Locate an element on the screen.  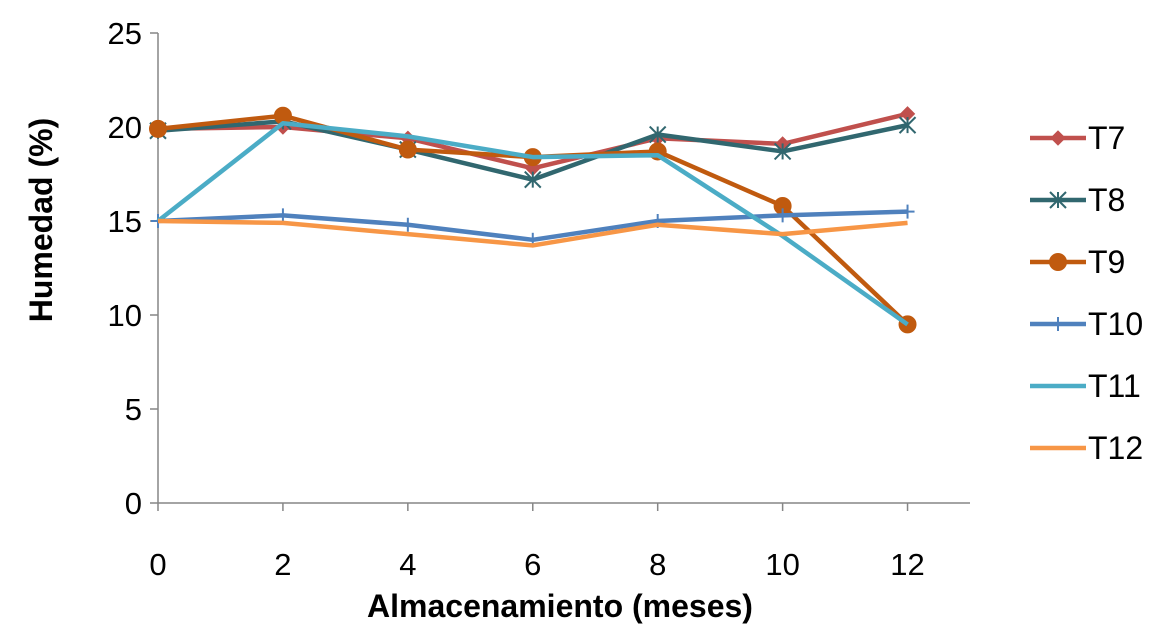
legend: T7 T8 T9 T10 T11 T12 is located at coordinates (1086, 293).